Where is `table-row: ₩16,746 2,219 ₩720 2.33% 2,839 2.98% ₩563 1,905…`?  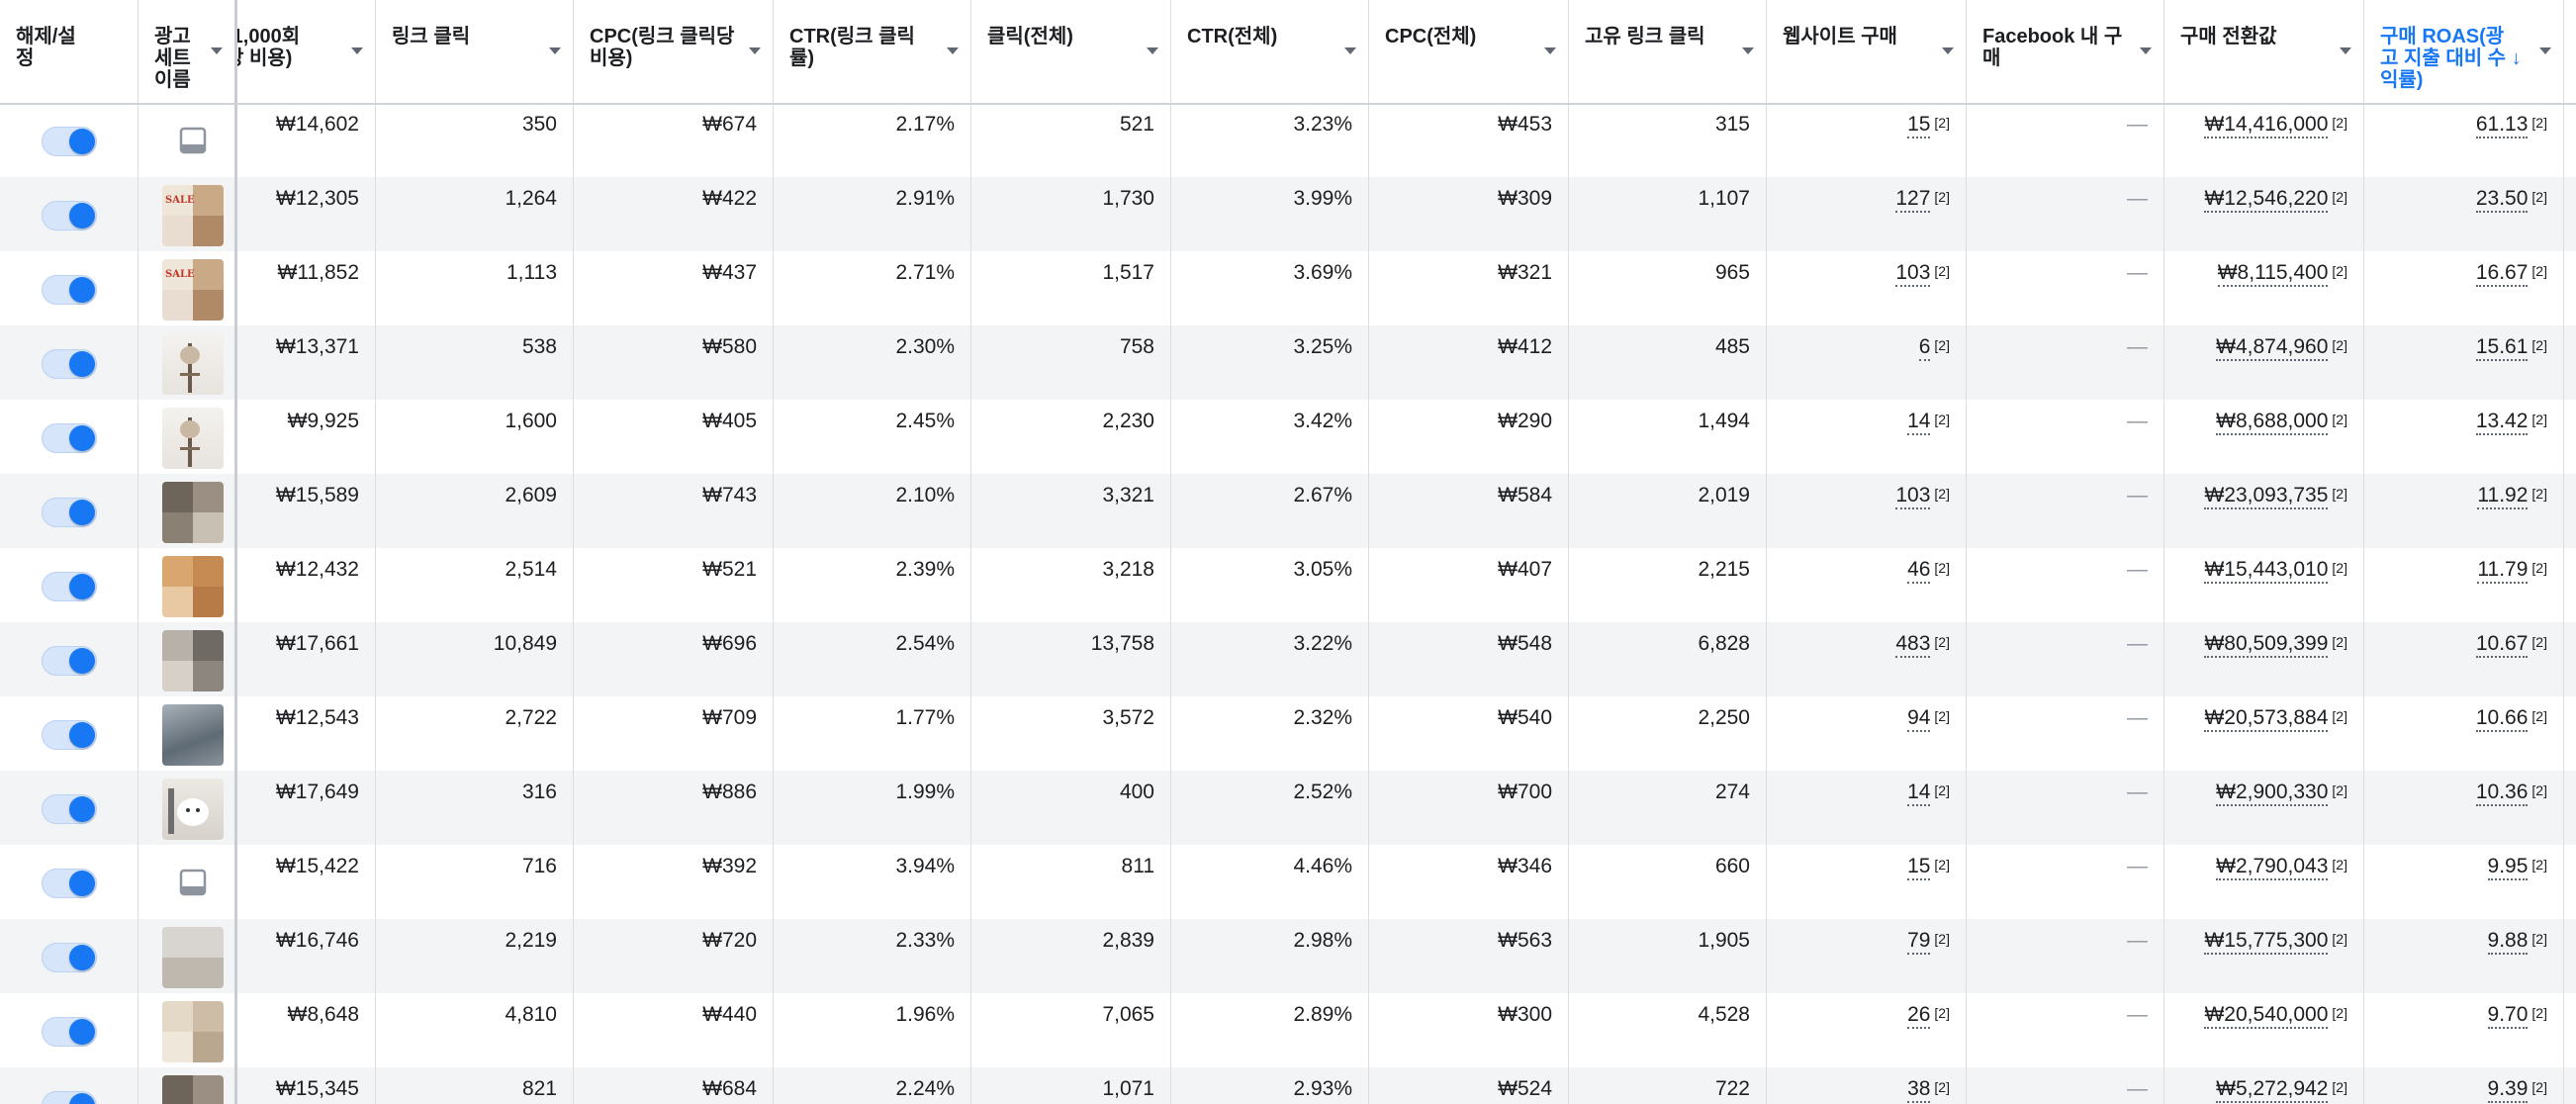
table-row: ₩16,746 2,219 ₩720 2.33% 2,839 2.98% ₩563 1,905… is located at coordinates (1288, 956).